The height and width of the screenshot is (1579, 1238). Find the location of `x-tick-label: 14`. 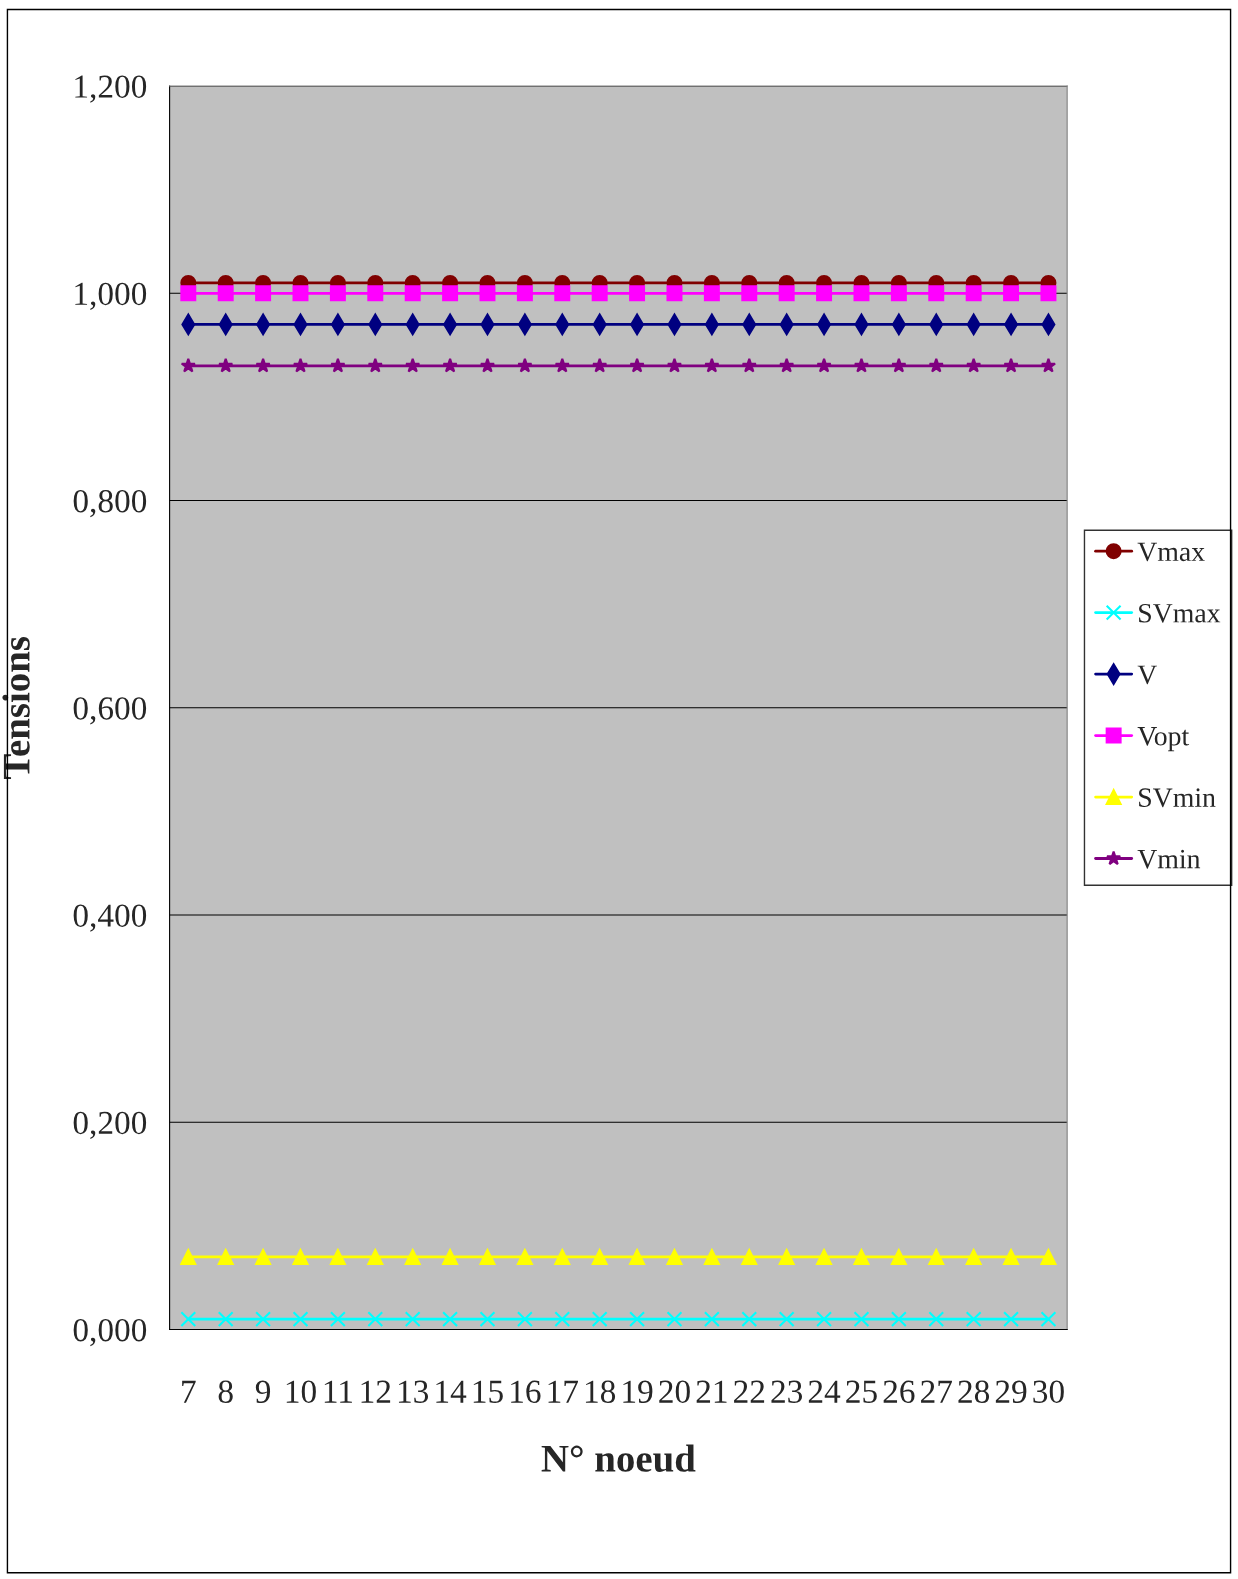

x-tick-label: 14 is located at coordinates (451, 1391).